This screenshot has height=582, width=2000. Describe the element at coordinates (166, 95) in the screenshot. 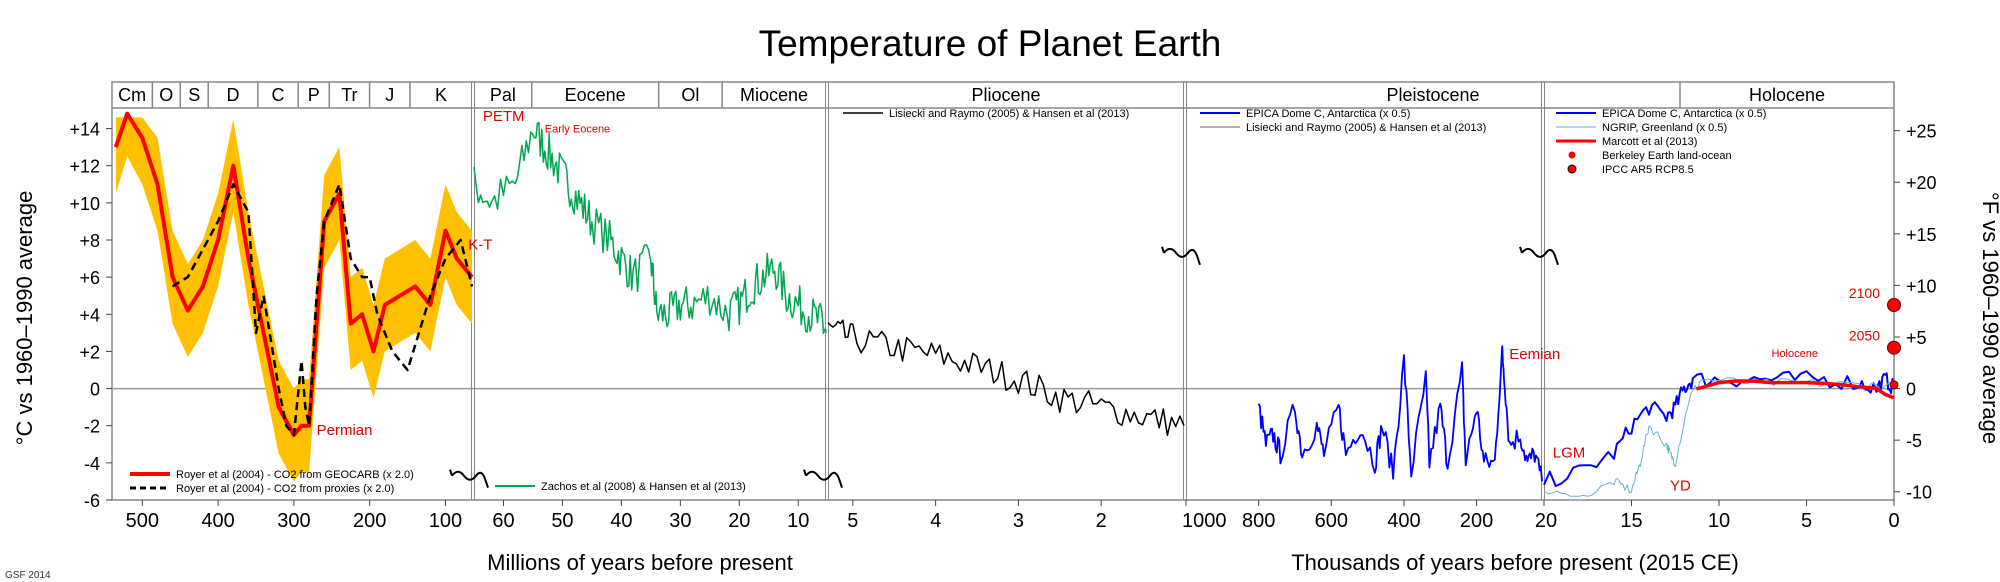

I see `period-label-o: O` at that location.